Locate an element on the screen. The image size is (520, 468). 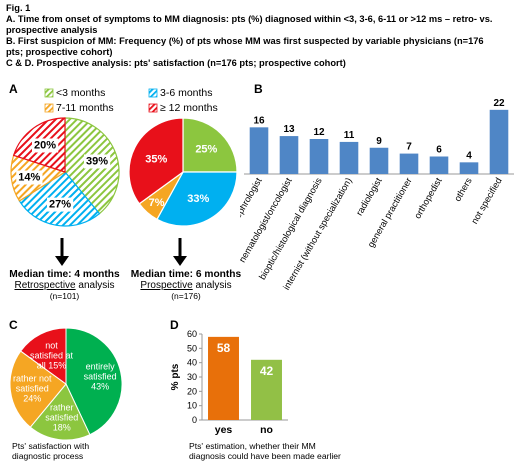
pie-slice-lt3 is located at coordinates (210, 145).